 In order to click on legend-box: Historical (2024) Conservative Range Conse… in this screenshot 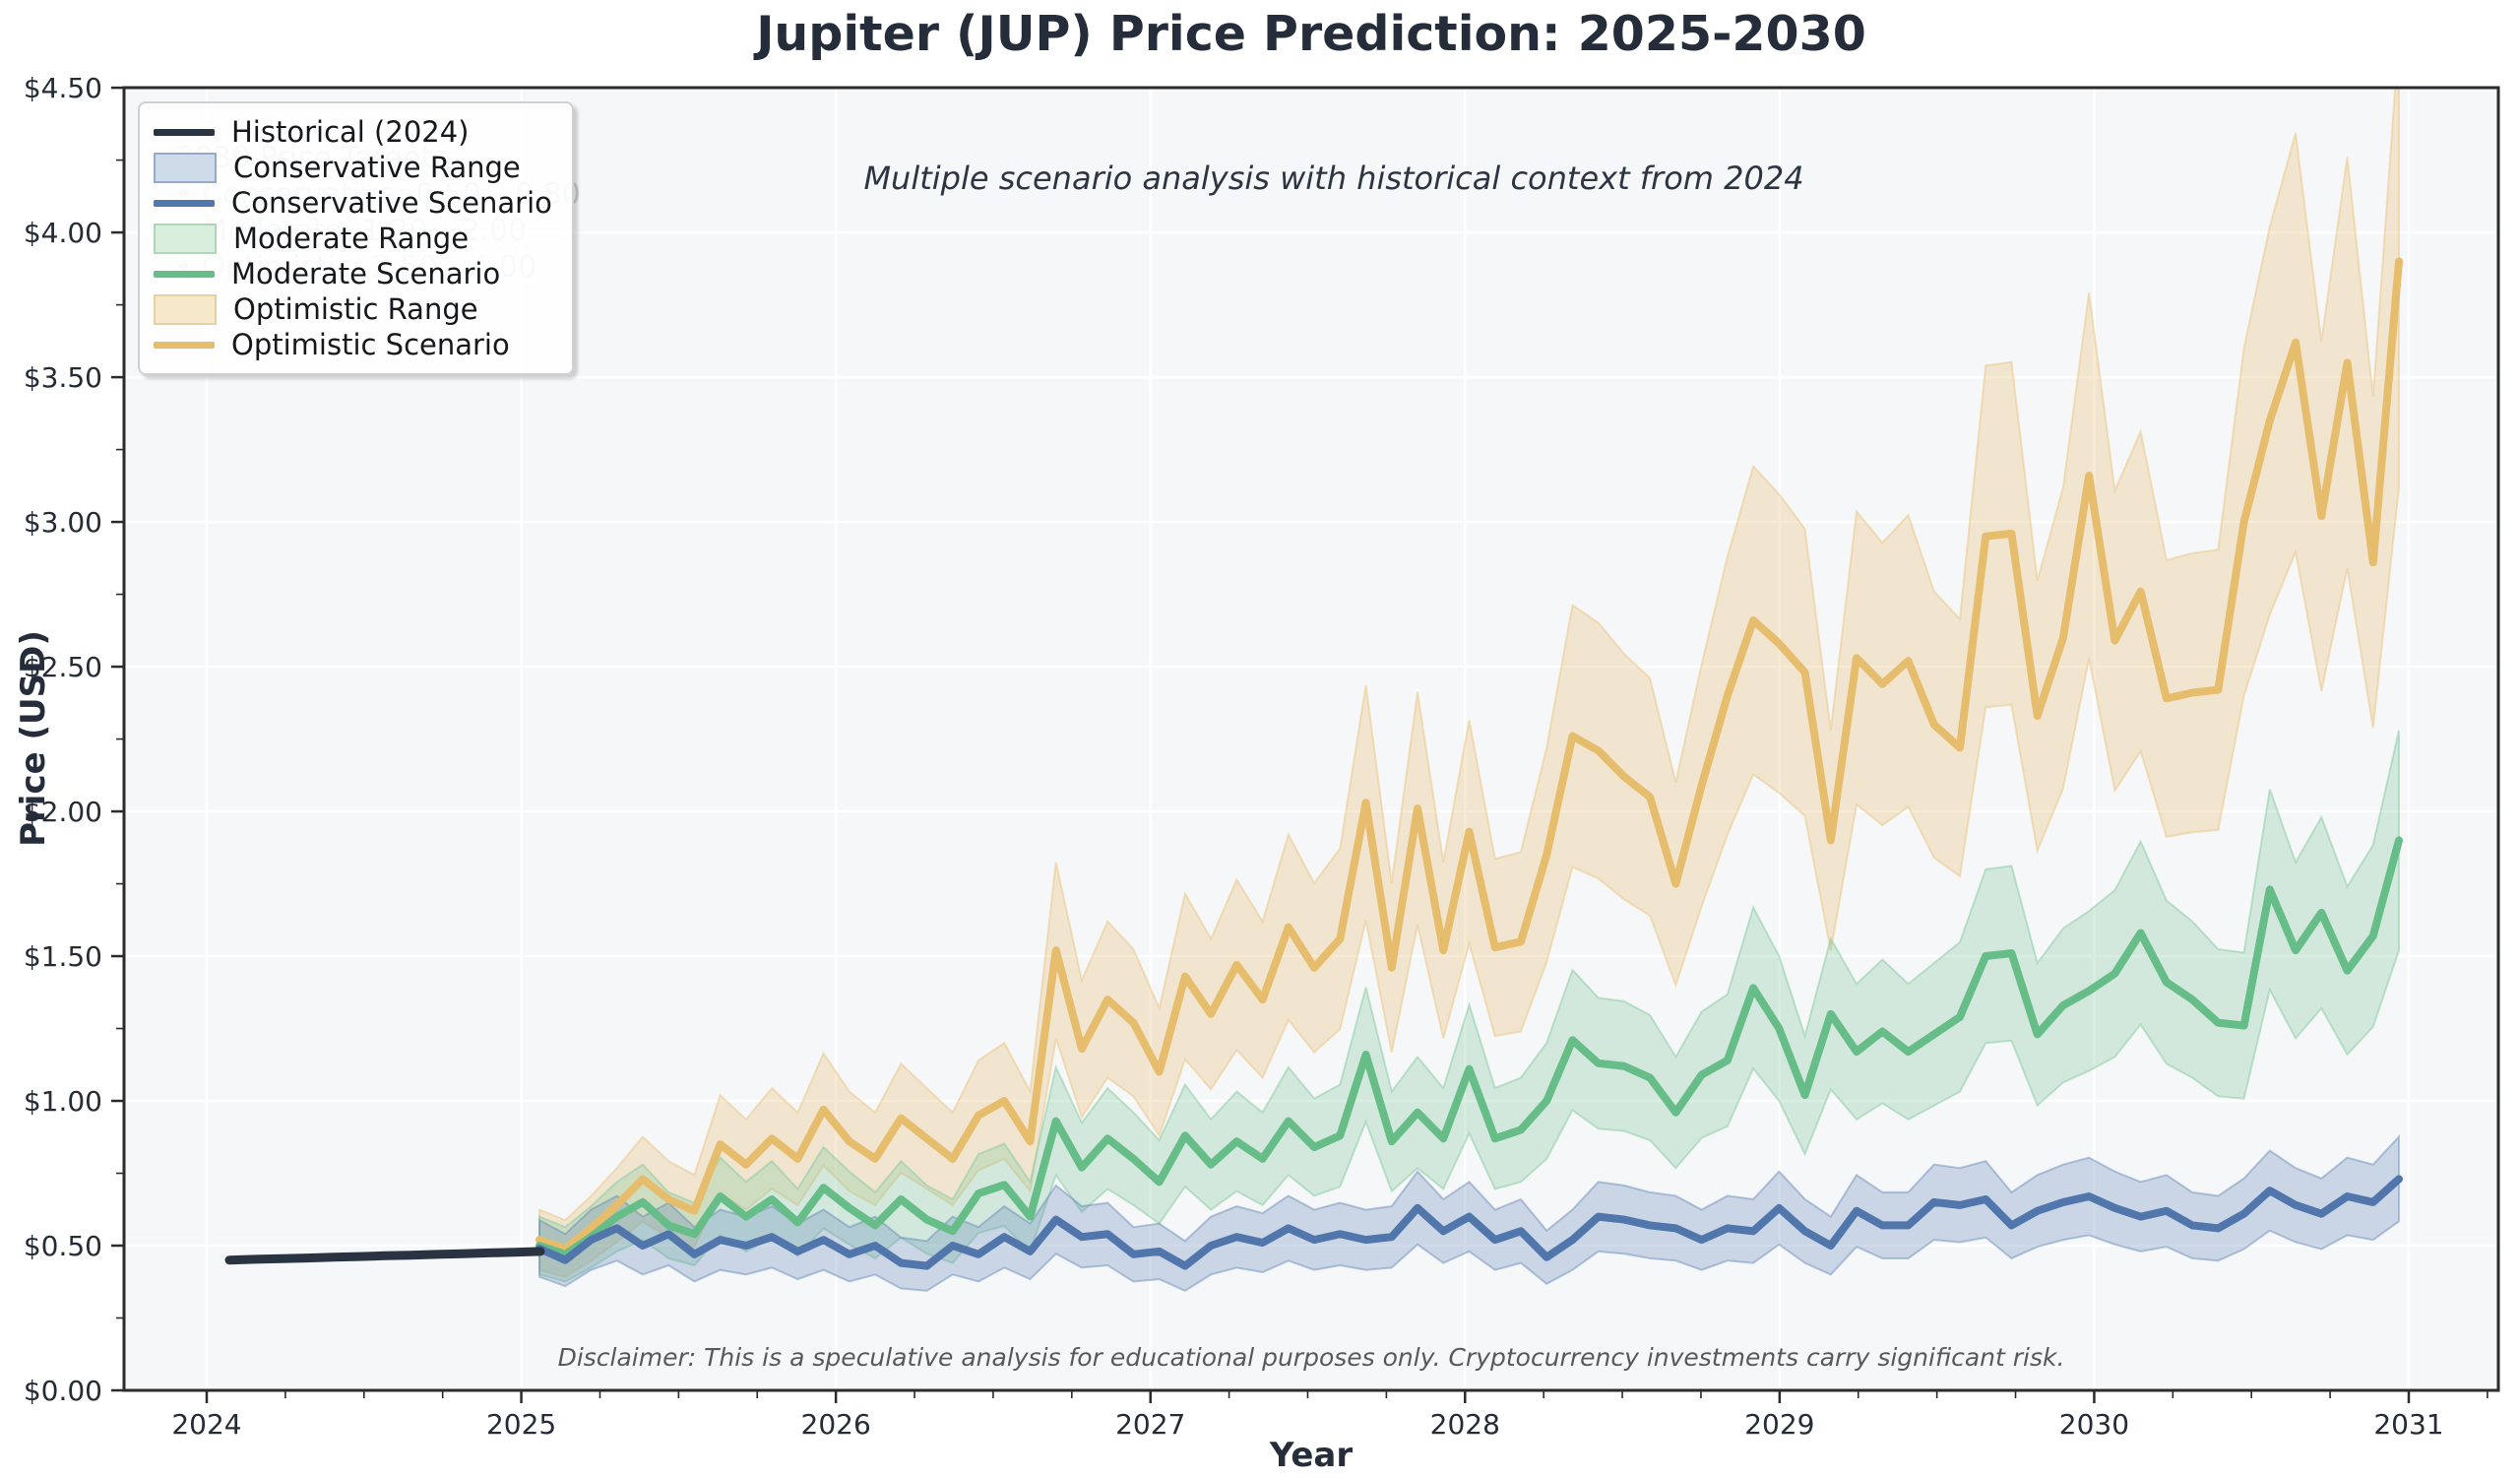, I will do `click(356, 238)`.